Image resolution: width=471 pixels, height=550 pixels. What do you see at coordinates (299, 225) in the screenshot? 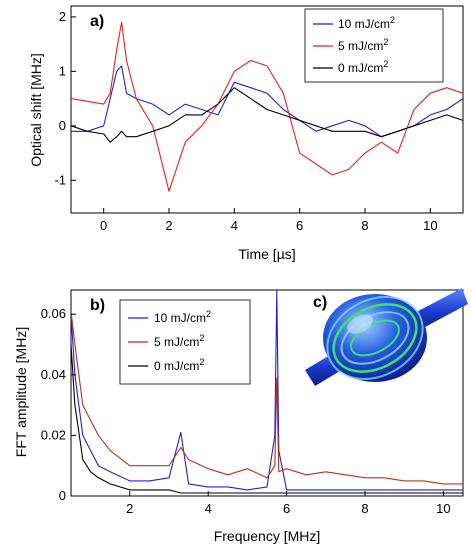
I see `panel-a-x-tick-label-3: 6` at bounding box center [299, 225].